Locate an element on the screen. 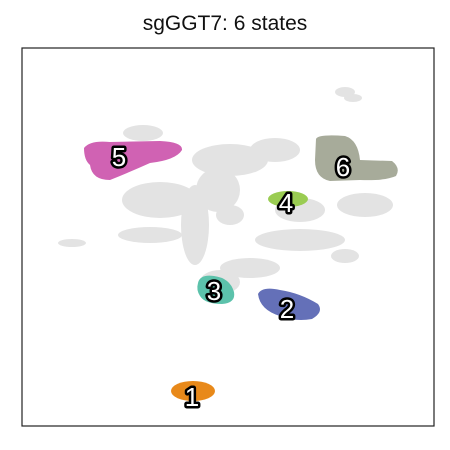 The height and width of the screenshot is (450, 450). chart-title: sgGGT7: 6 states is located at coordinates (225, 23).